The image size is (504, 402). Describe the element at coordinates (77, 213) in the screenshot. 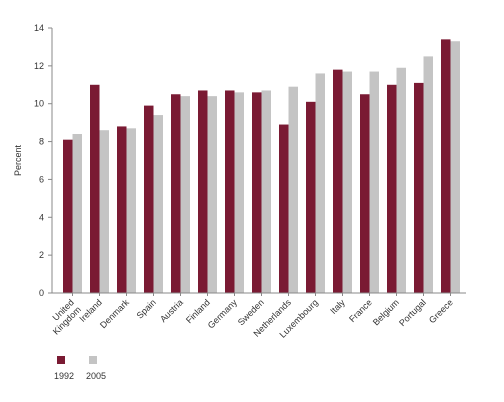

I see `bar-2005-united-kingdom` at that location.